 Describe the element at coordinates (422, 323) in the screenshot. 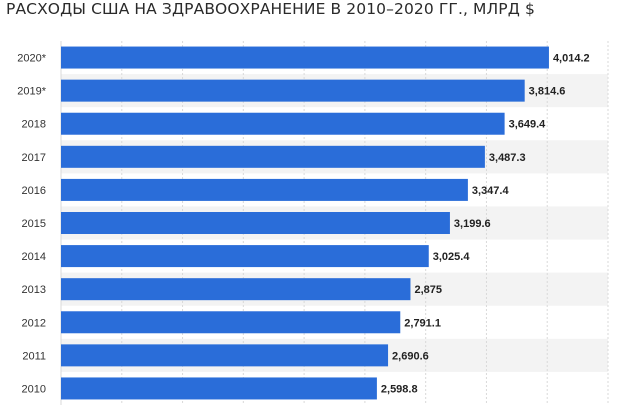

I see `value-label: 2,791.1` at that location.